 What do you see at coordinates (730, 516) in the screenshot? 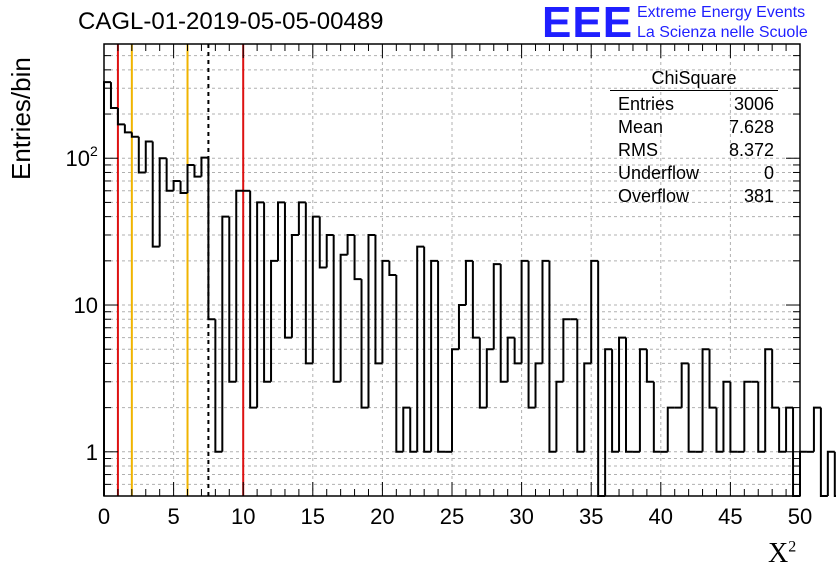
I see `x-tick-label: 45` at bounding box center [730, 516].